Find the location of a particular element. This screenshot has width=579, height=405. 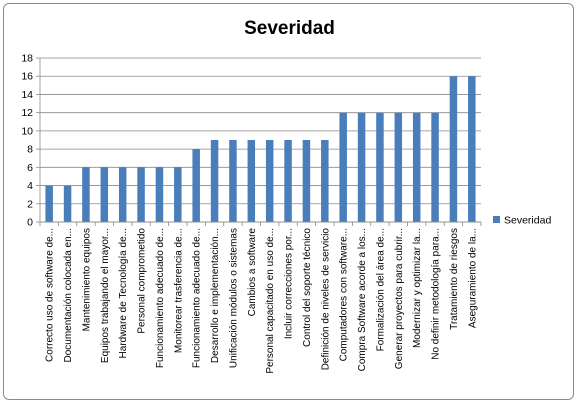

y-tick-label: 6 is located at coordinates (30, 168).